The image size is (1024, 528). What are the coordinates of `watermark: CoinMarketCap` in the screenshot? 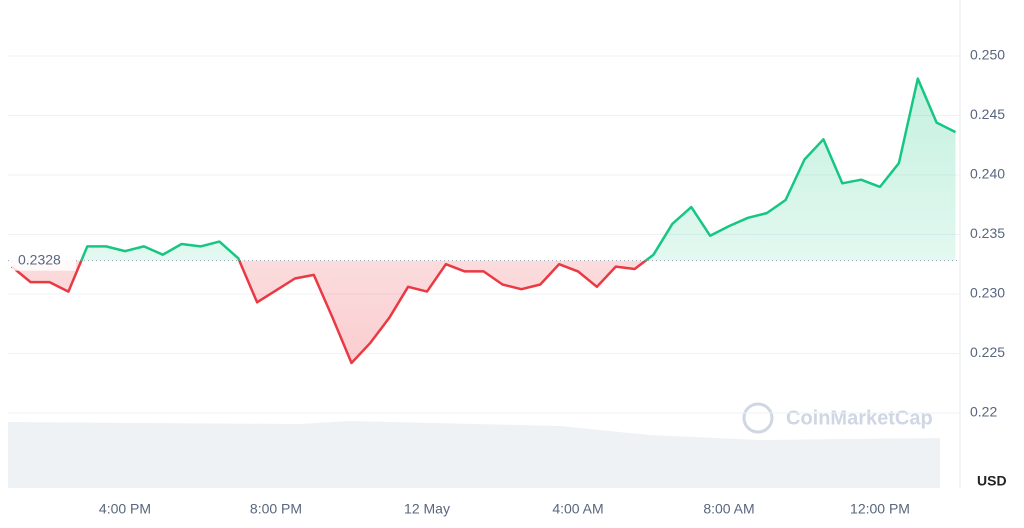 It's located at (837, 418).